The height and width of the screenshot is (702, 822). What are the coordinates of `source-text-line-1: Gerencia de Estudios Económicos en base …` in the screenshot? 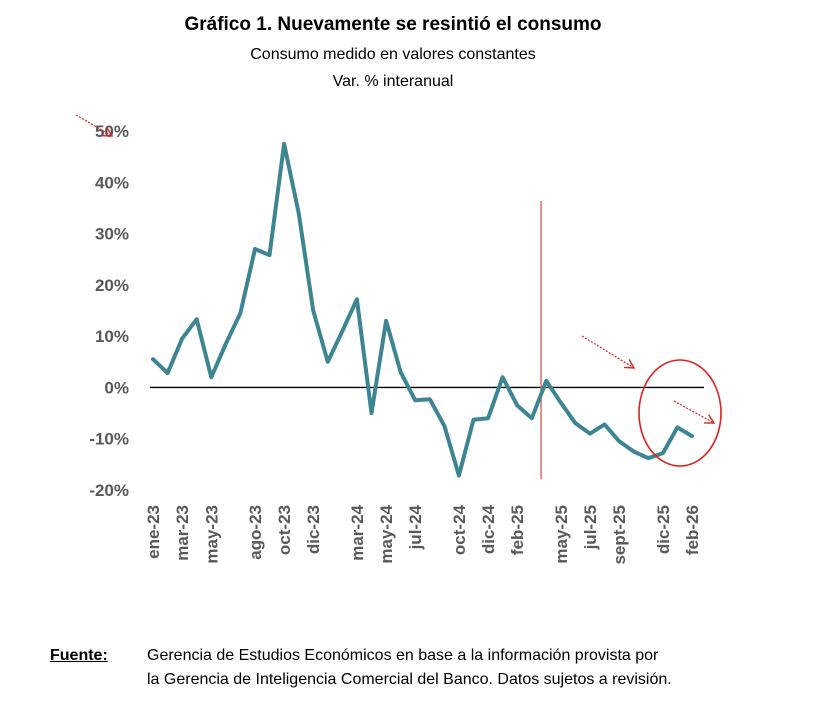 It's located at (403, 655).